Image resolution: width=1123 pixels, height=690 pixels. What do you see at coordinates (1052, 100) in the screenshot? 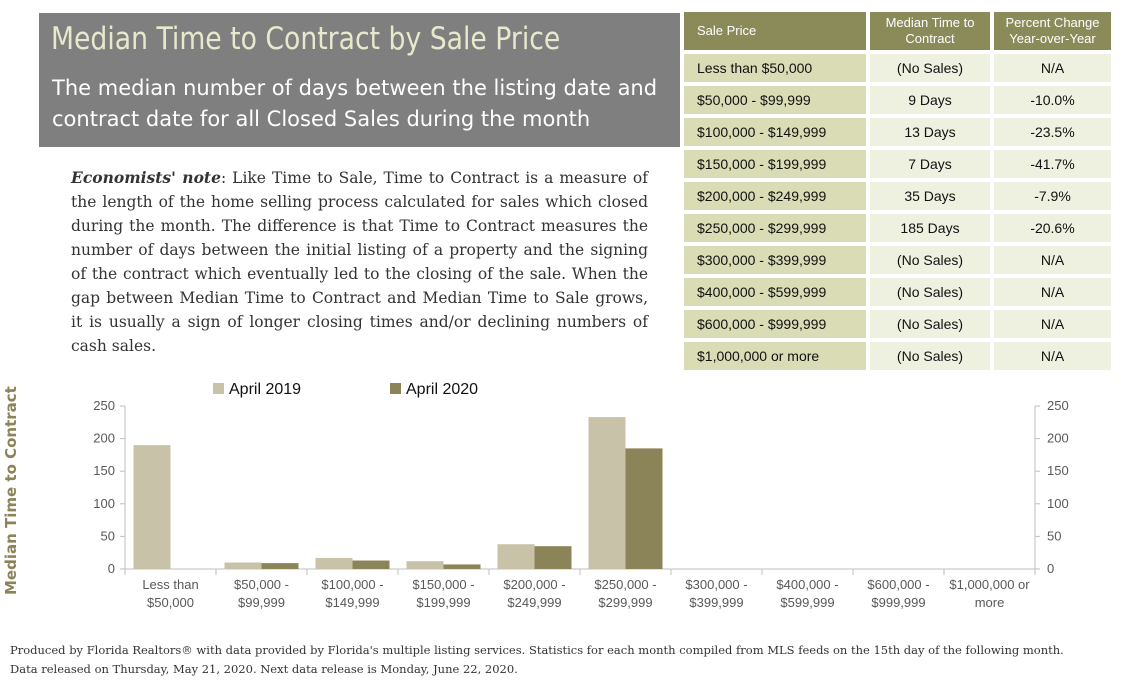
I see `table-cell: -10.0%` at bounding box center [1052, 100].